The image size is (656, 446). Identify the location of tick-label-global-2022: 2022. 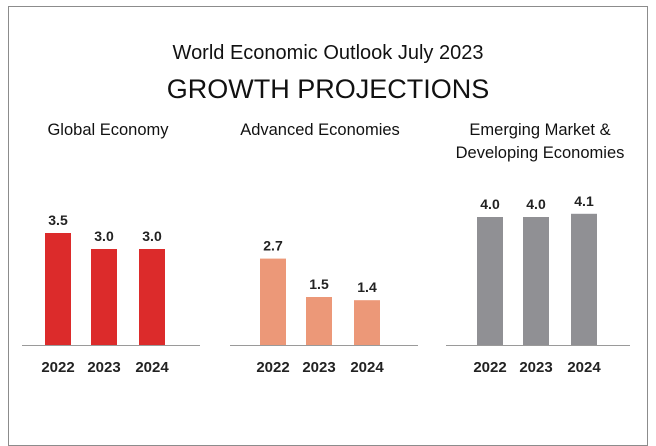
(57, 367).